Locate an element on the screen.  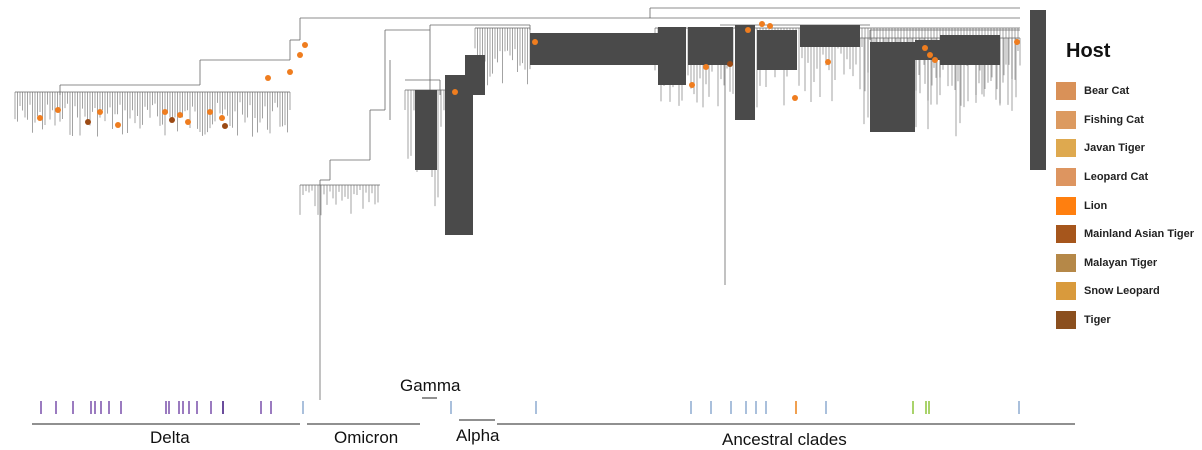
legend-label: Tiger is located at coordinates (1097, 320).